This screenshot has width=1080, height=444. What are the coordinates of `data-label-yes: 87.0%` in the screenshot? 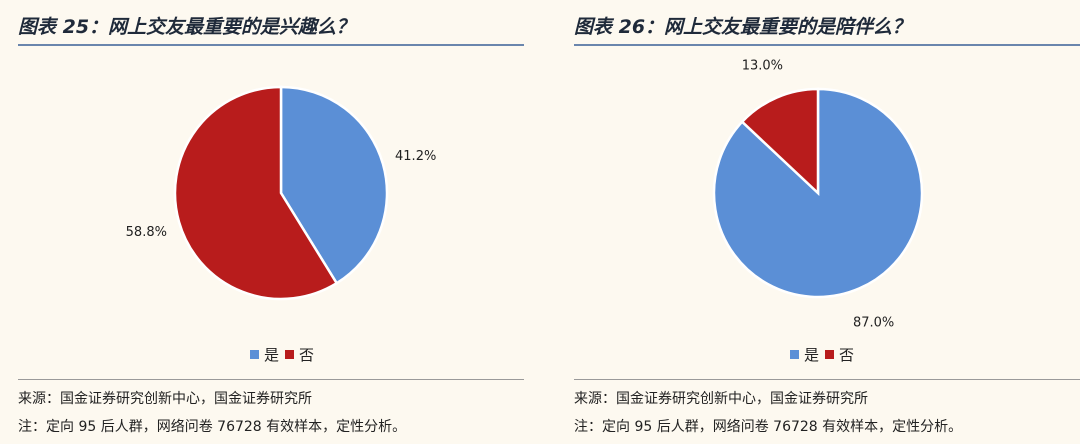 It's located at (873, 322).